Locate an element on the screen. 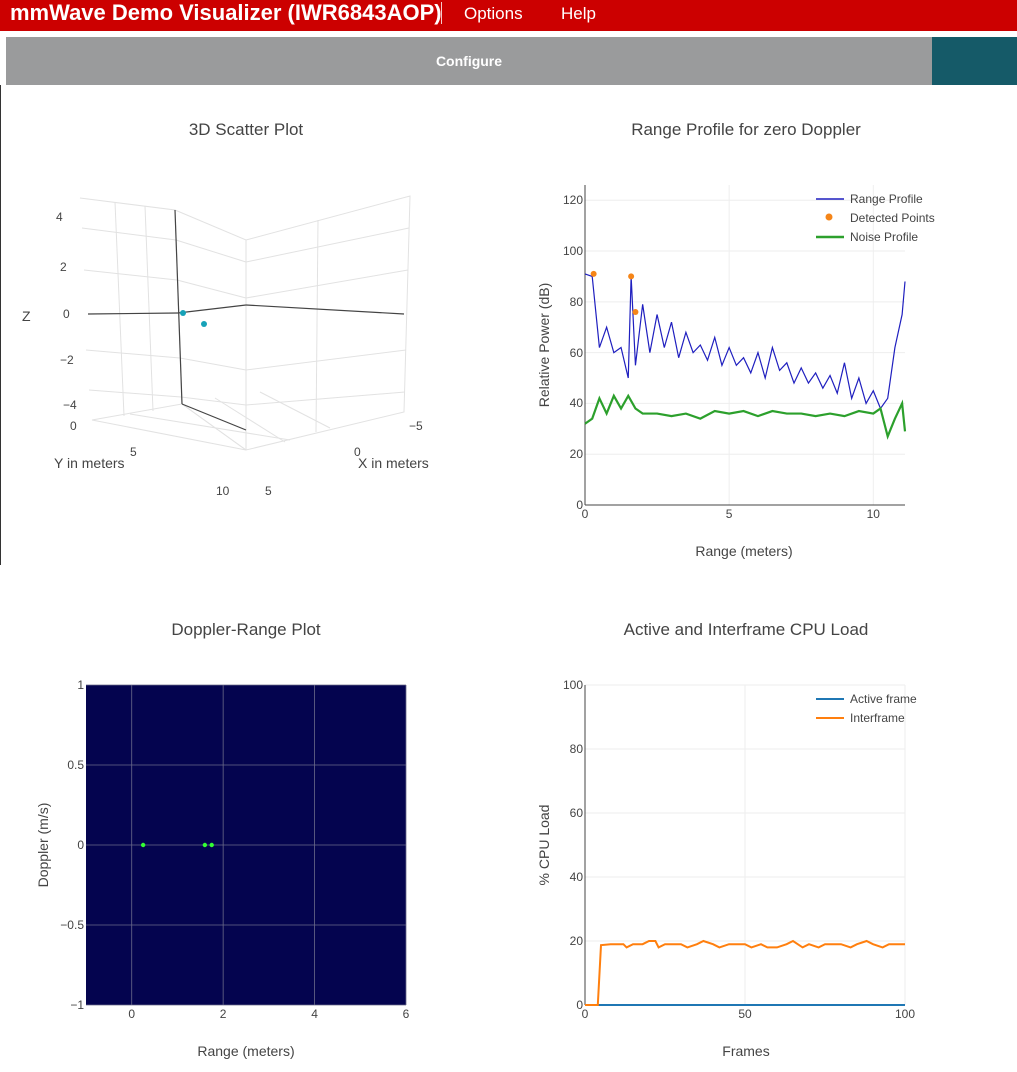 The width and height of the screenshot is (1017, 1072). doppler-y-tick: 0 is located at coordinates (80, 845).